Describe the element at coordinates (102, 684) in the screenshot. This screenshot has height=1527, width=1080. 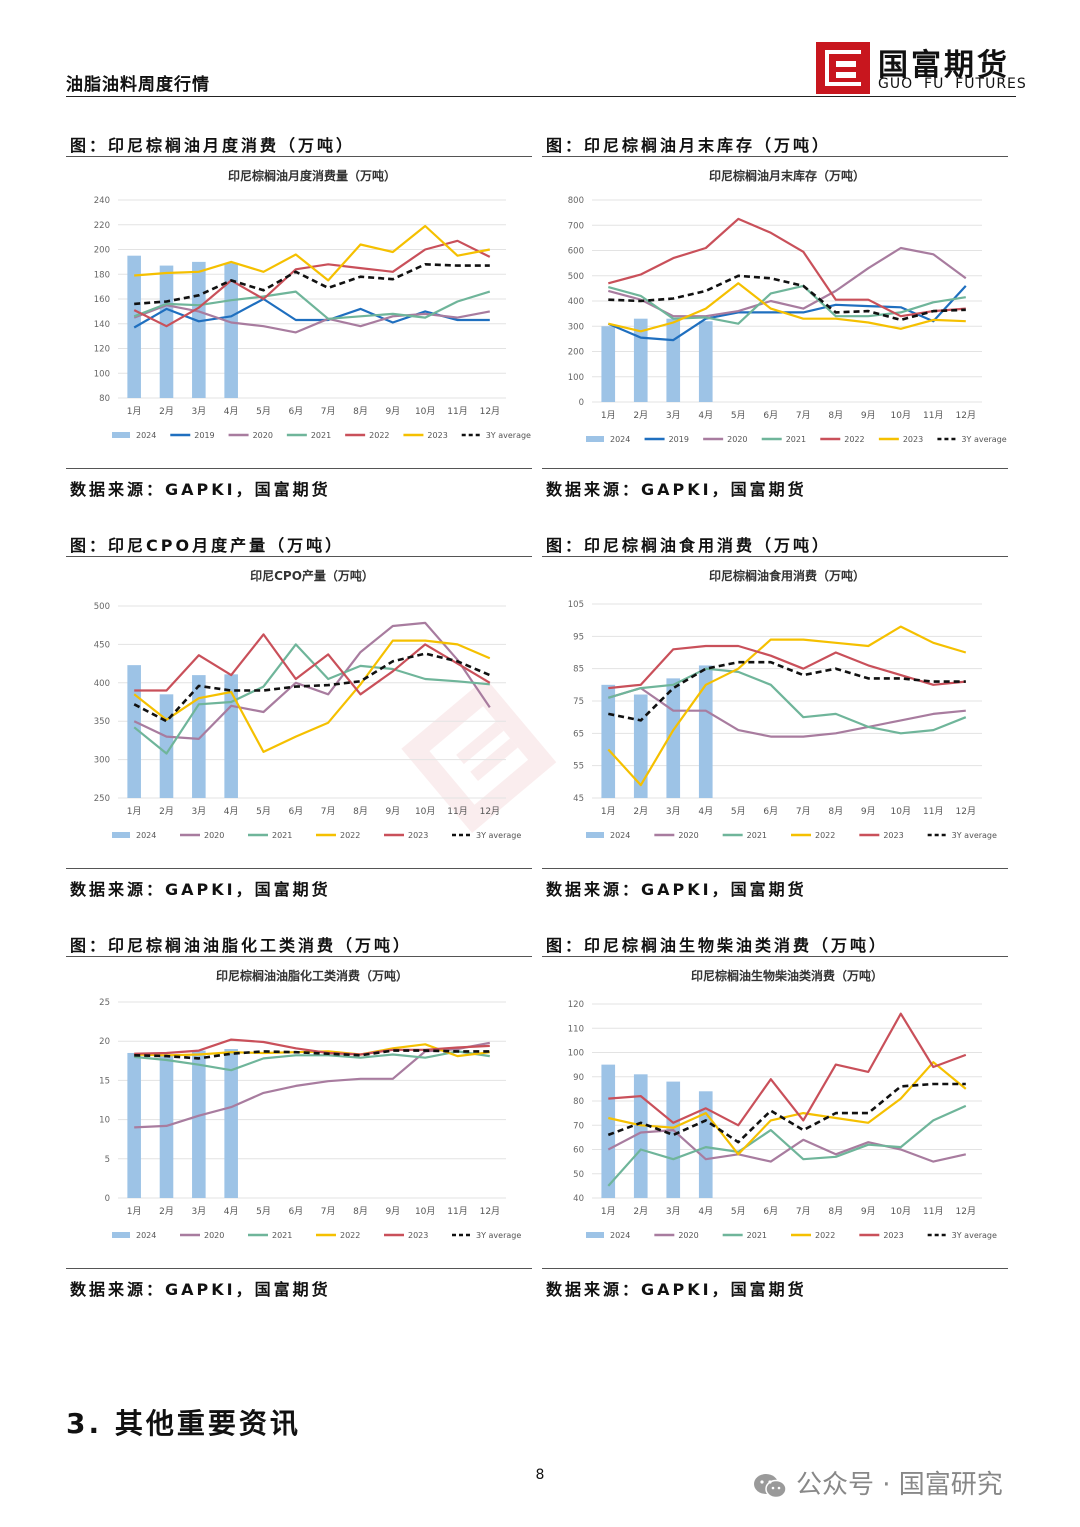
I see `y-tick-label: 400` at that location.